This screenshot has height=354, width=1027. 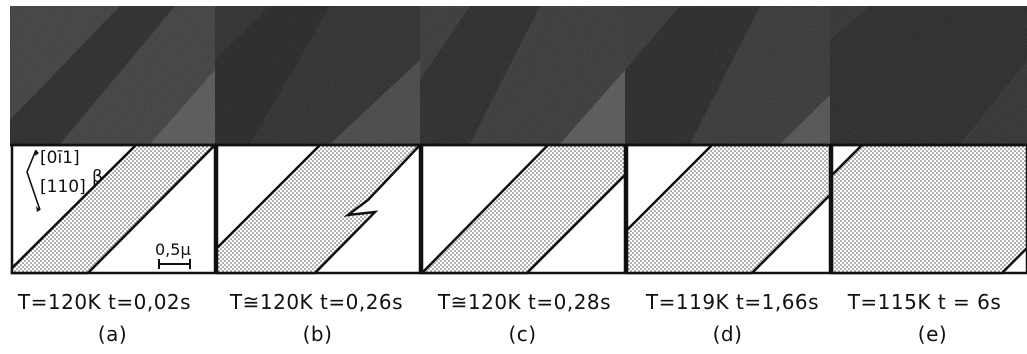 I want to click on caption-condition-b: T≅120K t=0,26s, so click(x=316, y=302).